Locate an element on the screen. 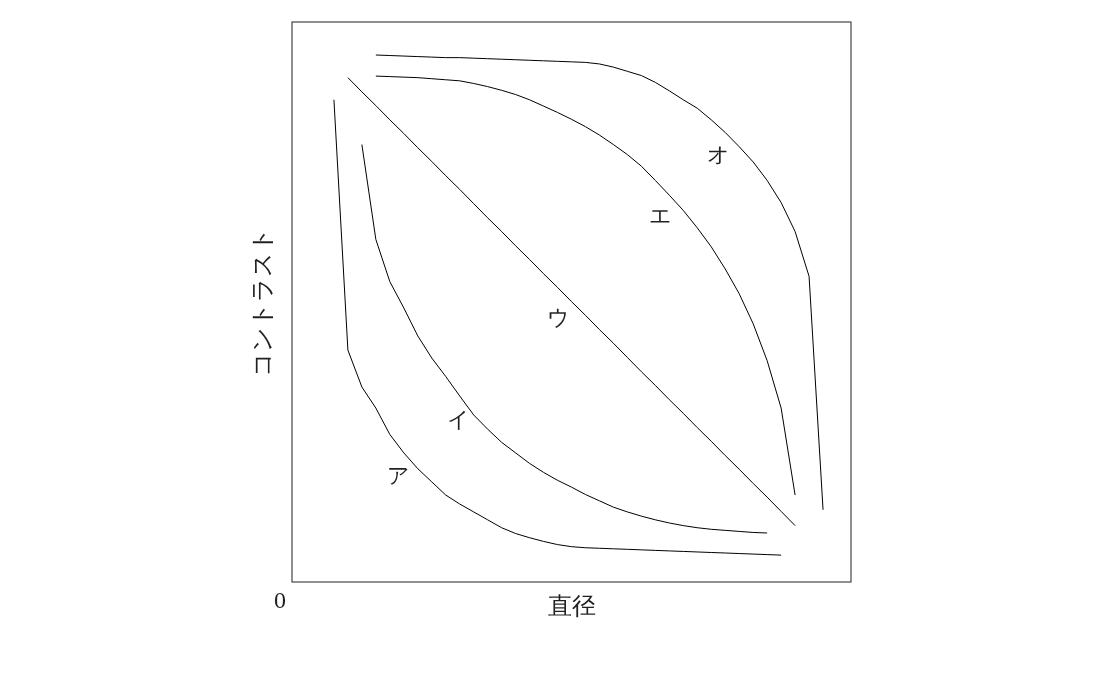 The width and height of the screenshot is (1112, 689). x-axis-title: 直径 is located at coordinates (571, 606).